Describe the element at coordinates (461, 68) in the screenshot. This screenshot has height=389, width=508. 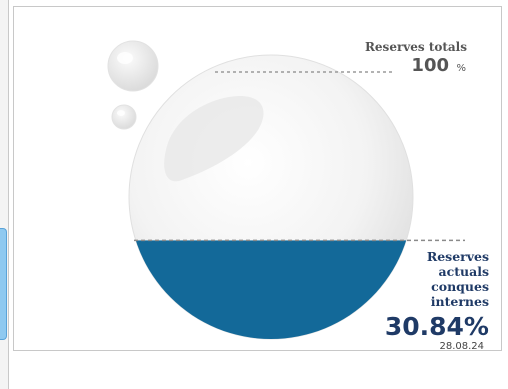
I see `total-unit: %` at that location.